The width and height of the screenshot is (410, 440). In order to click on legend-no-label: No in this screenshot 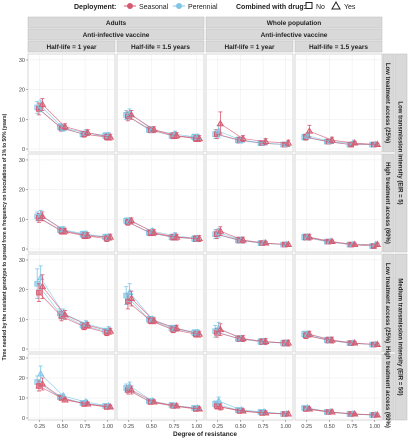, I will do `click(320, 7)`.